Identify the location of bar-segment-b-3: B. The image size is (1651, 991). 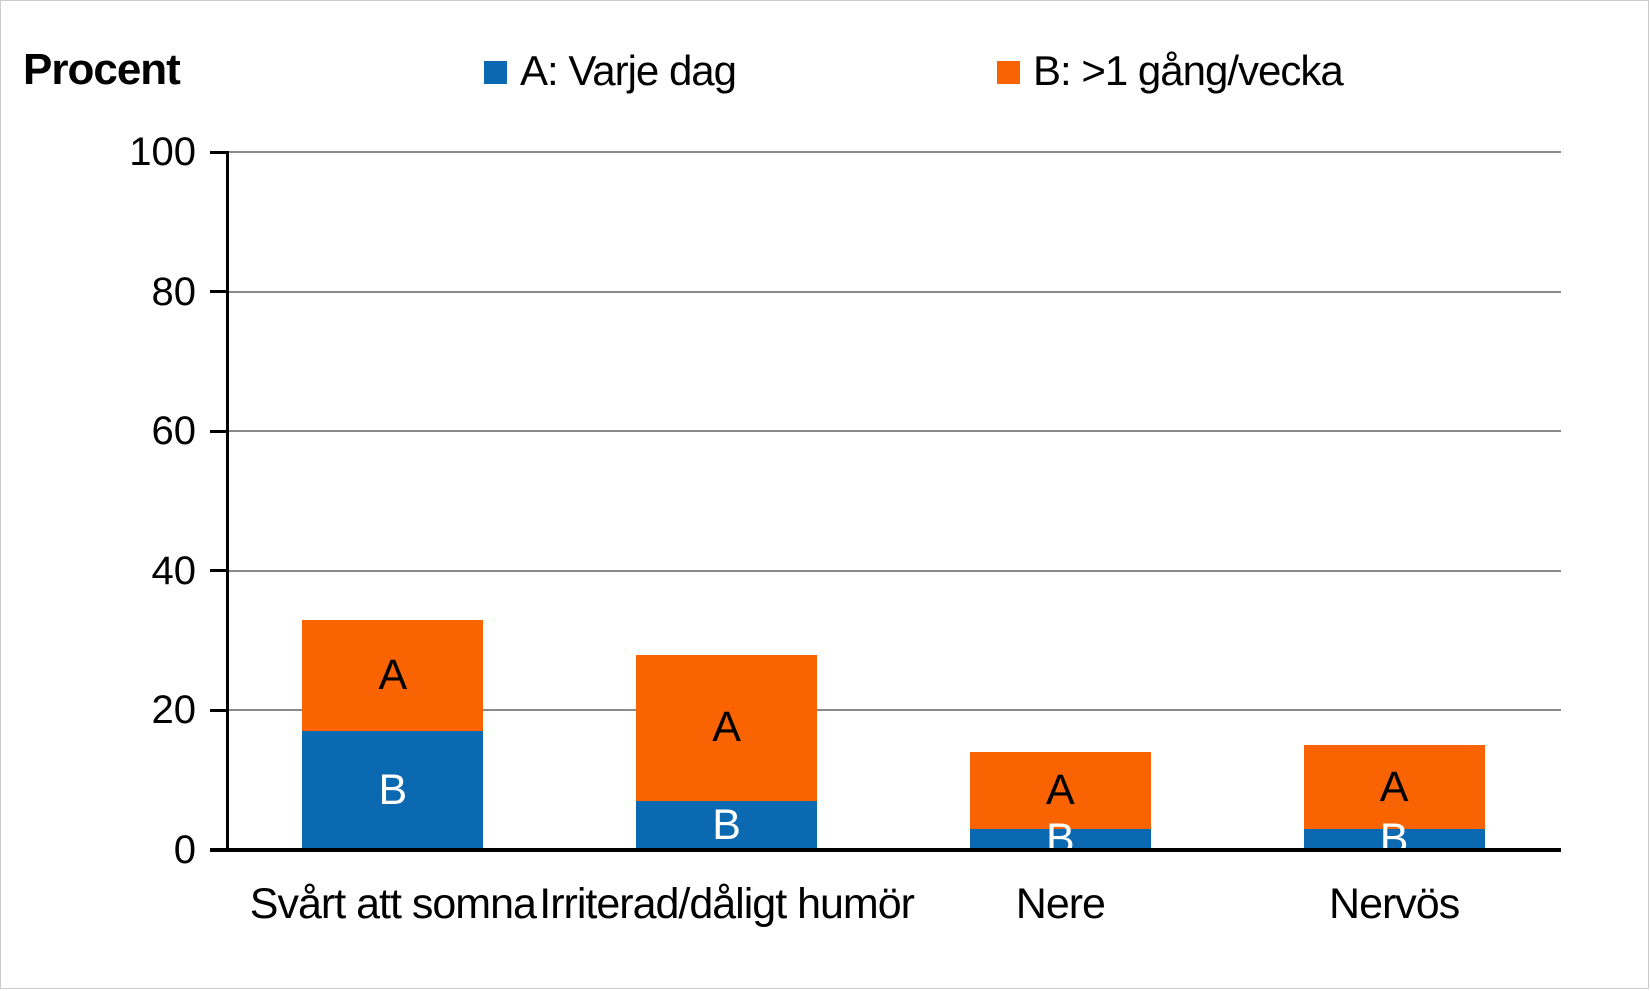
(1060, 839).